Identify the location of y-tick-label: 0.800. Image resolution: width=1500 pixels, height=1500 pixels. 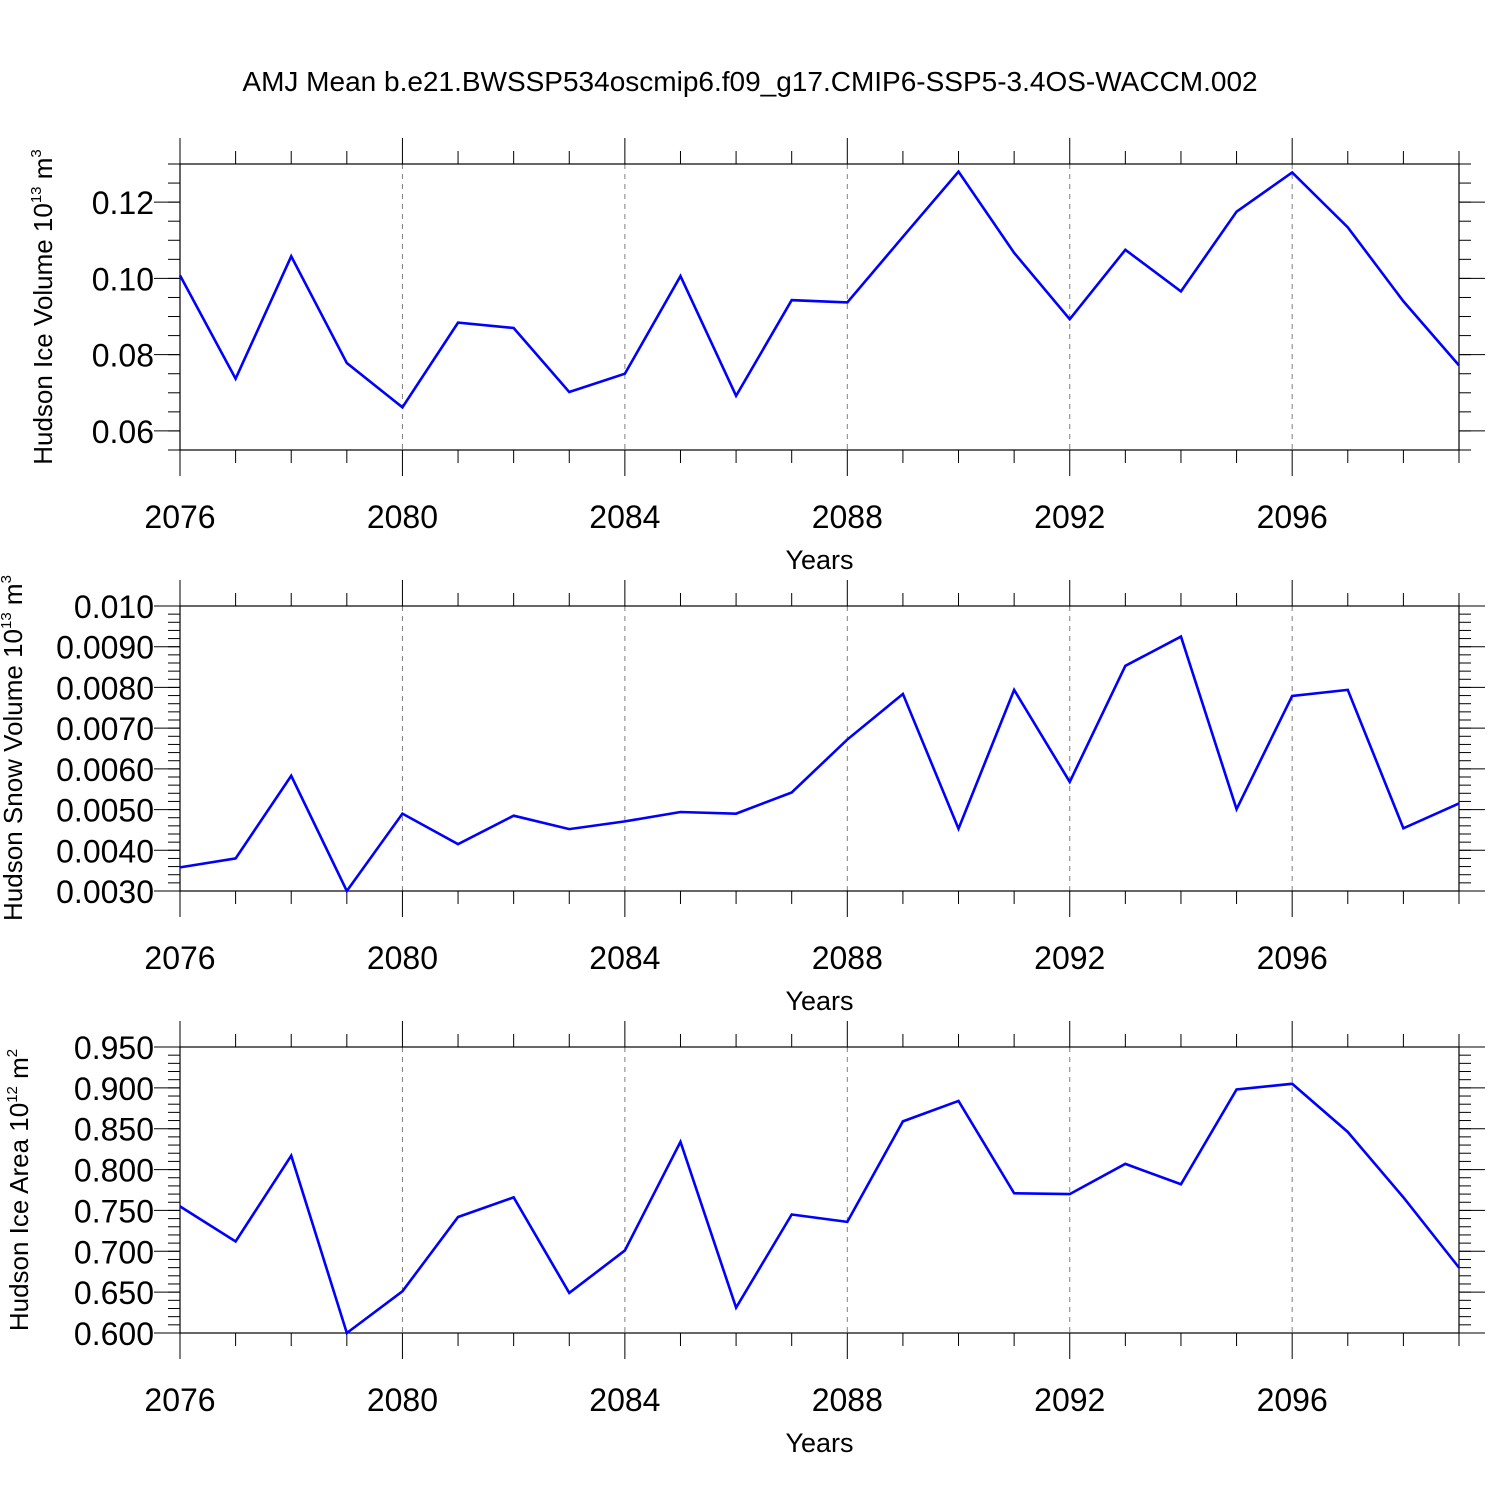
(114, 1171).